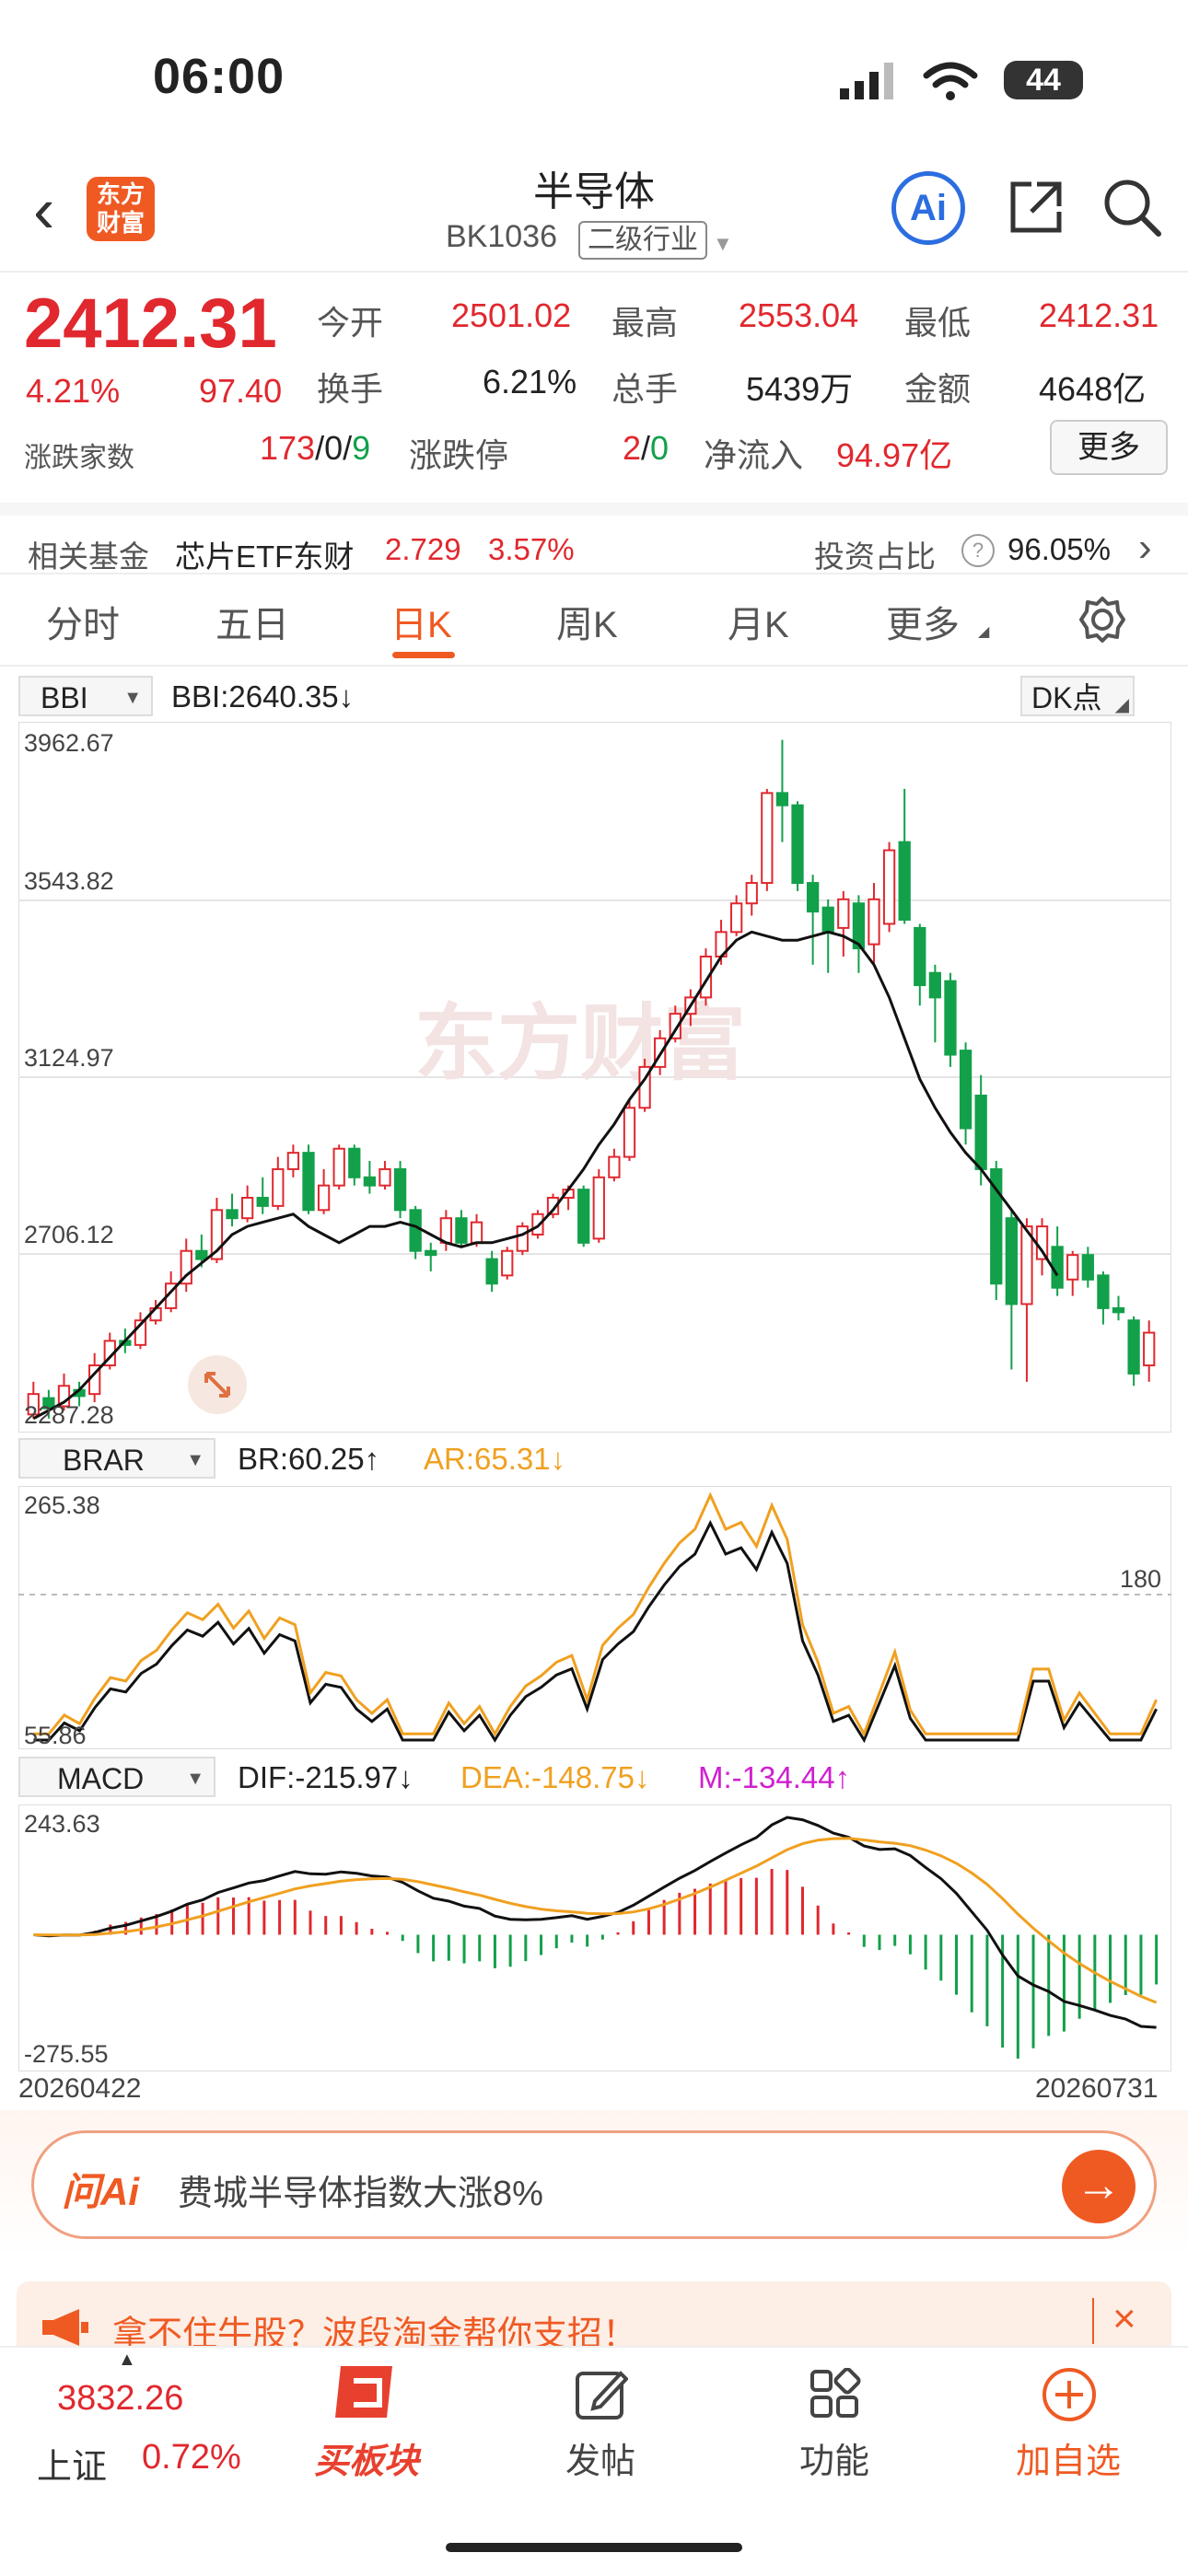 Image resolution: width=1188 pixels, height=2576 pixels. What do you see at coordinates (938, 323) in the screenshot?
I see `low-label: 最低` at bounding box center [938, 323].